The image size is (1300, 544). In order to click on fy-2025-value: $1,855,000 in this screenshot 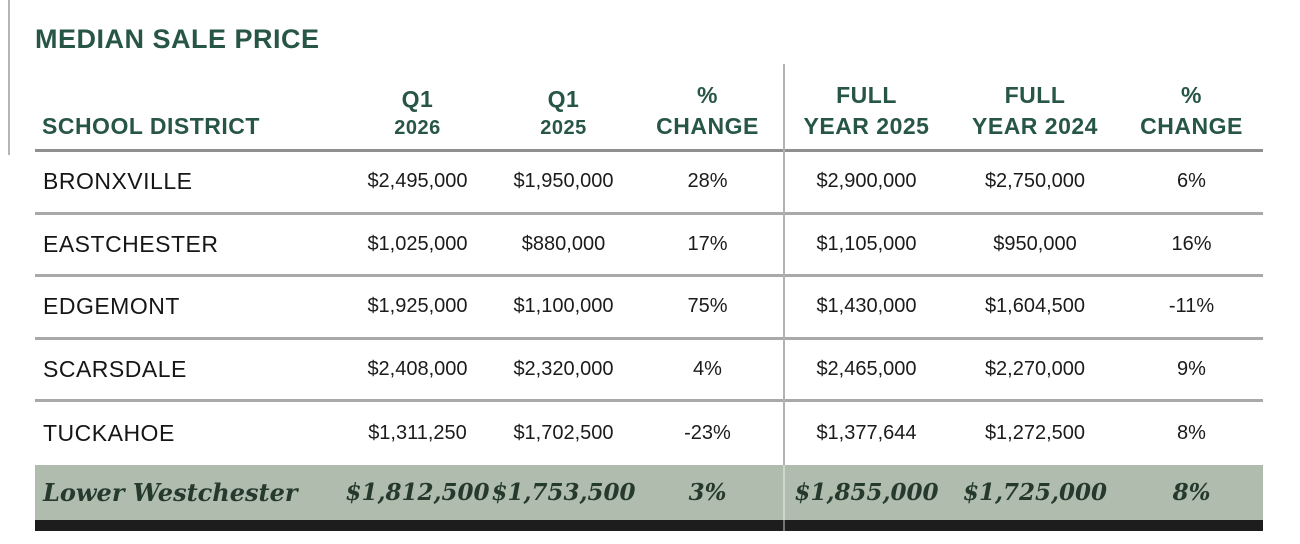, I will do `click(866, 492)`.